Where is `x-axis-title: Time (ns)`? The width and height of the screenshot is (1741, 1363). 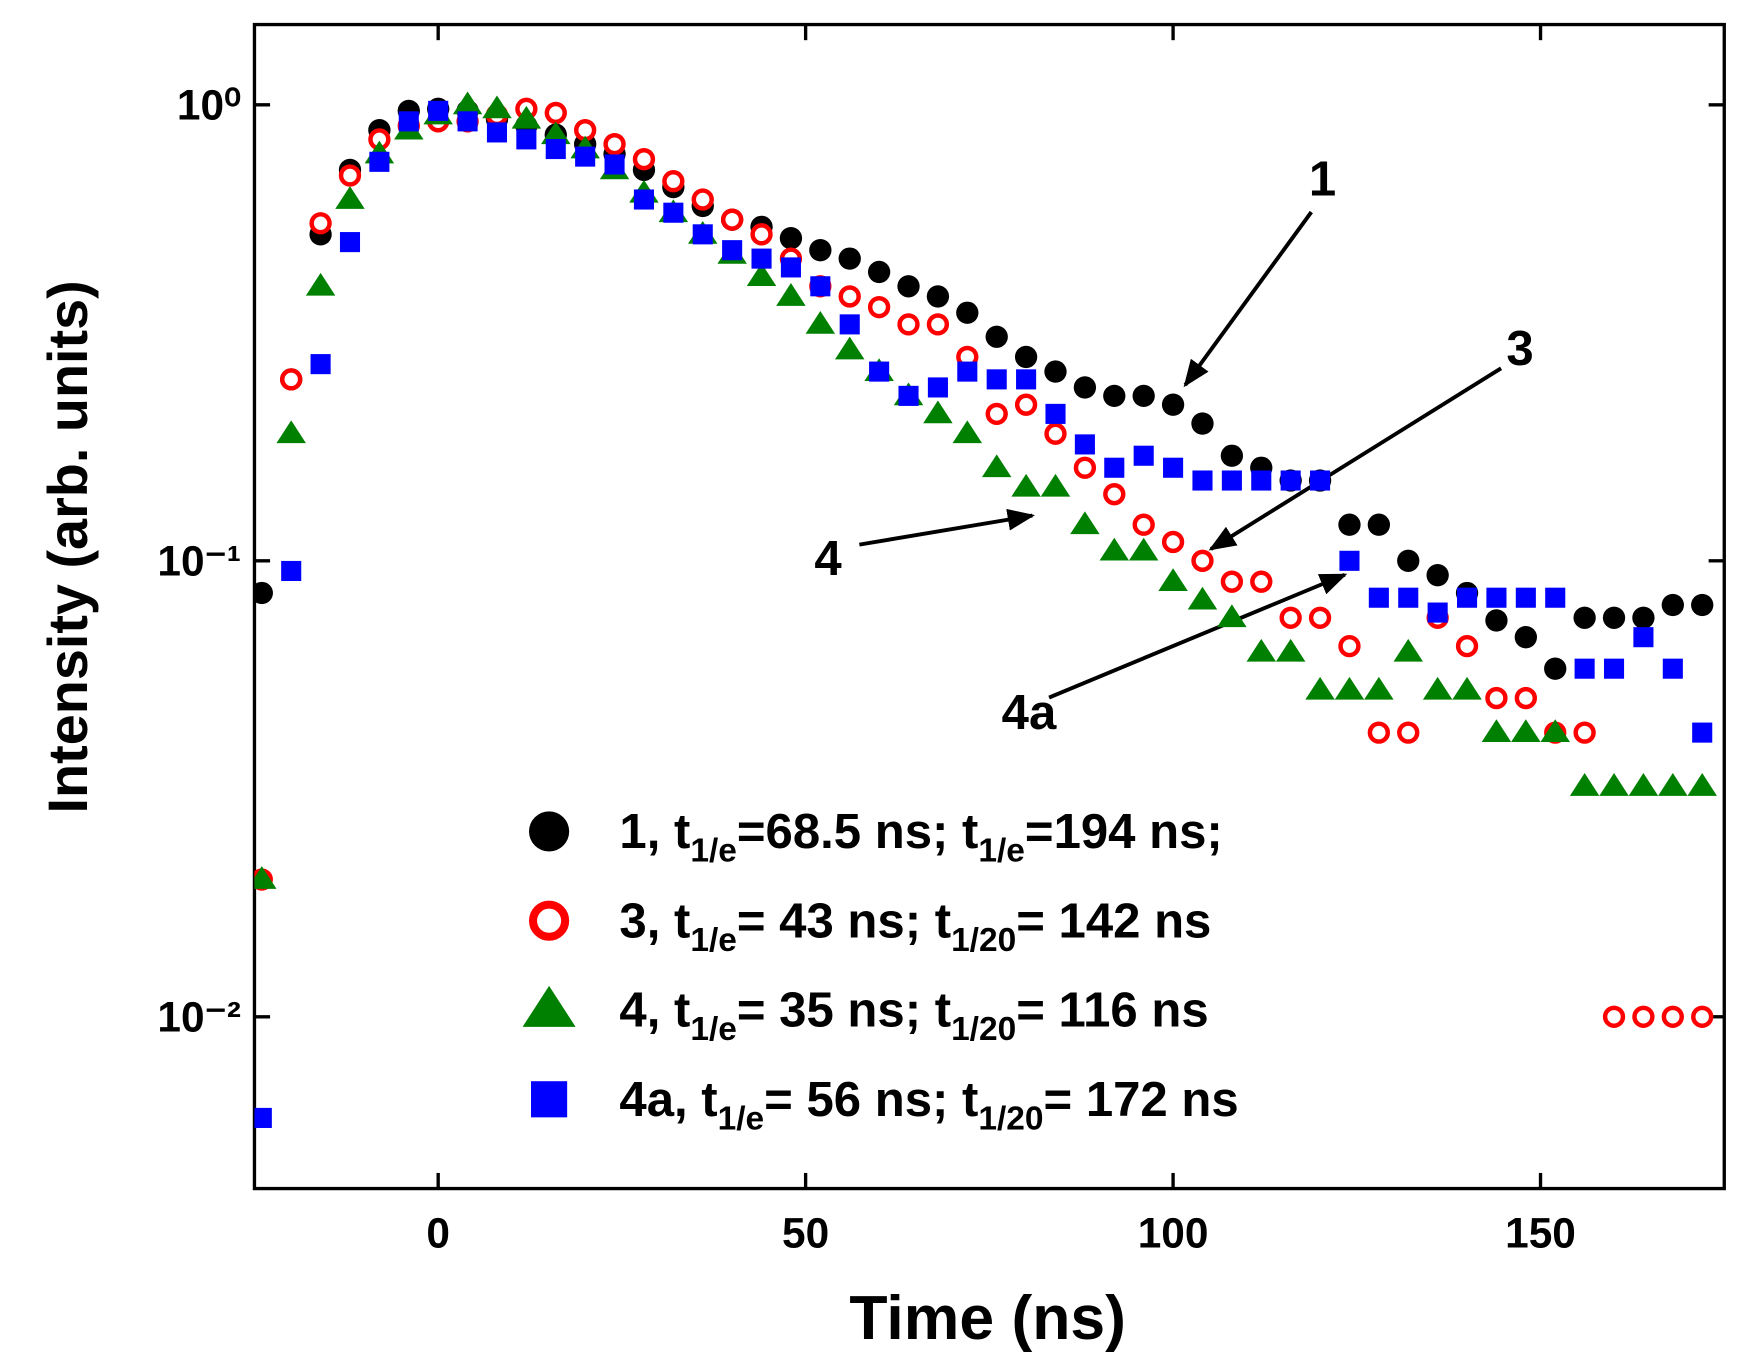 x-axis-title: Time (ns) is located at coordinates (987, 1318).